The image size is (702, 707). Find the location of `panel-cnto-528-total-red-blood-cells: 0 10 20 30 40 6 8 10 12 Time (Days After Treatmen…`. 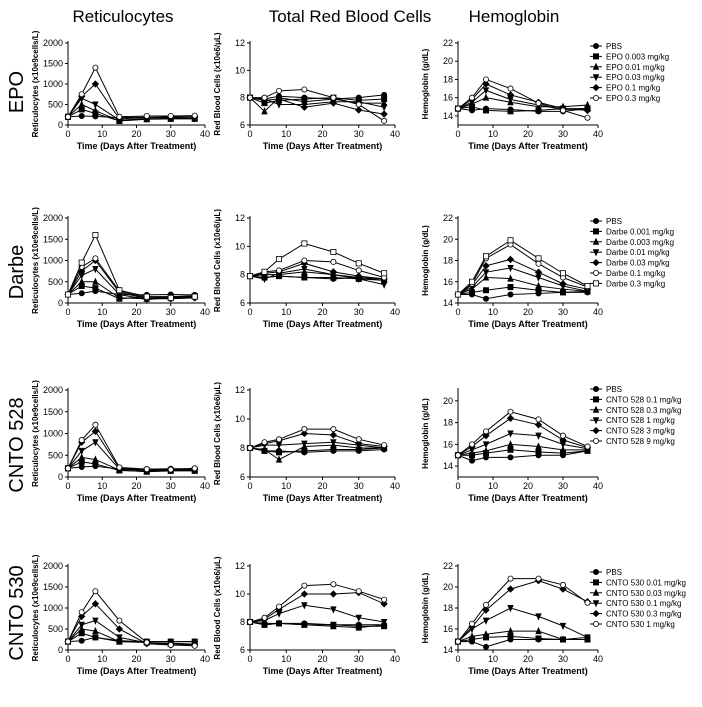

panel-cnto-528-total-red-blood-cells: 0 10 20 30 40 6 8 10 12 Time (Days After Treatmen… is located at coordinates (306, 442).